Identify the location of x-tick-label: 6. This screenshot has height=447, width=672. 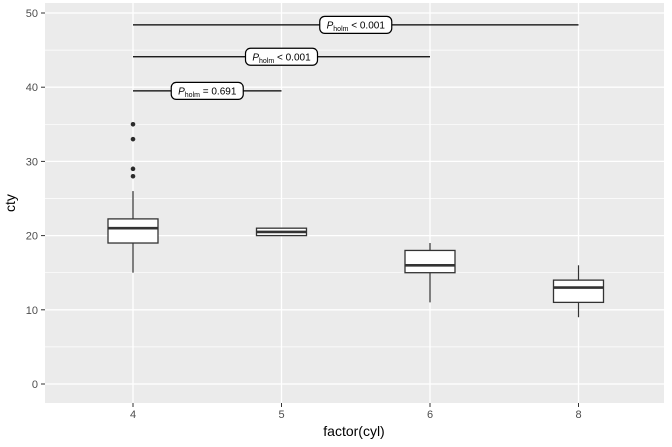
(430, 415).